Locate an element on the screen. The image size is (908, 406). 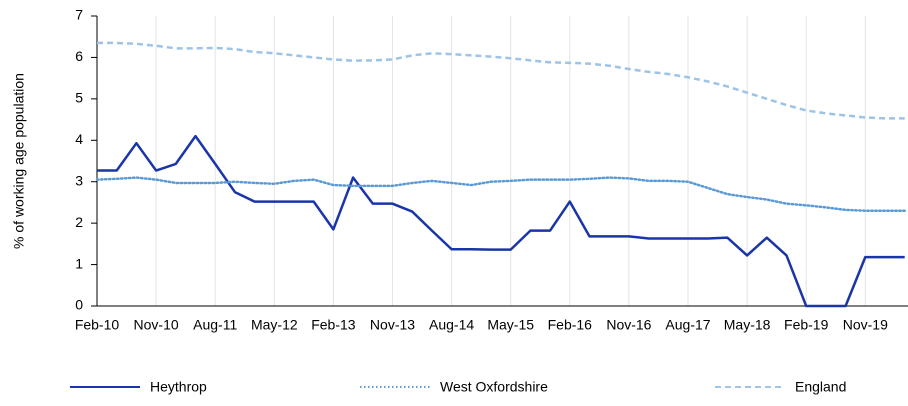
x-tick-label: Feb-13 is located at coordinates (333, 325).